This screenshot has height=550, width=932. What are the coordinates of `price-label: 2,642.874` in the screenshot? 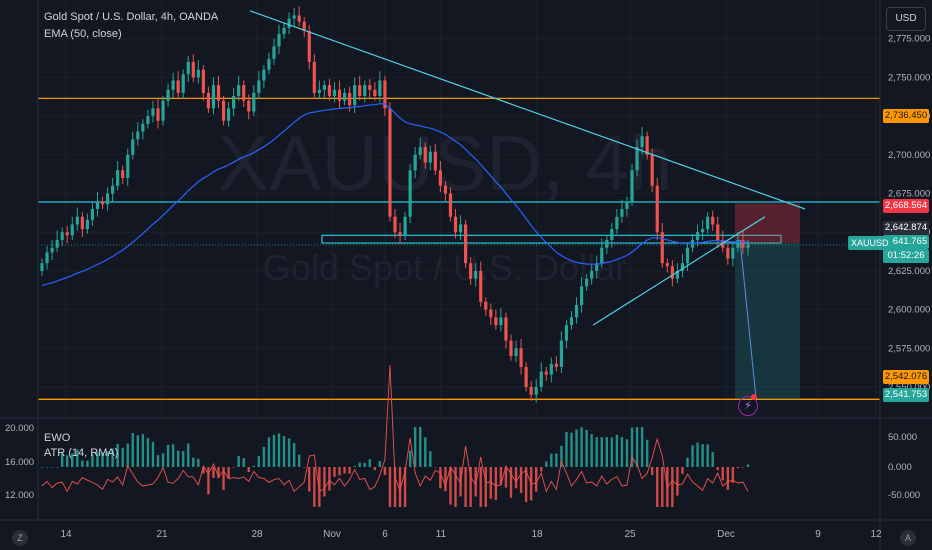 It's located at (906, 228).